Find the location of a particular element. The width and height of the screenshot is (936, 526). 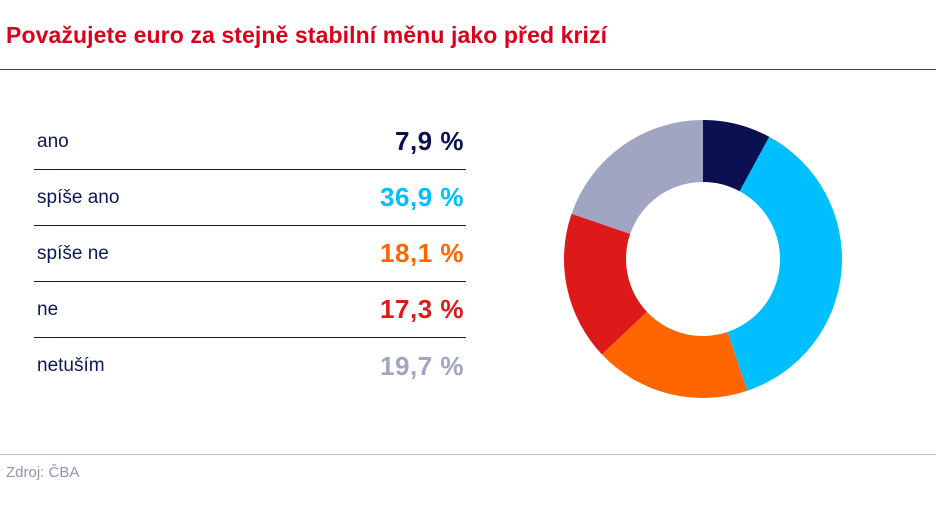

legend-row: spíše ne 18,1 % is located at coordinates (250, 254).